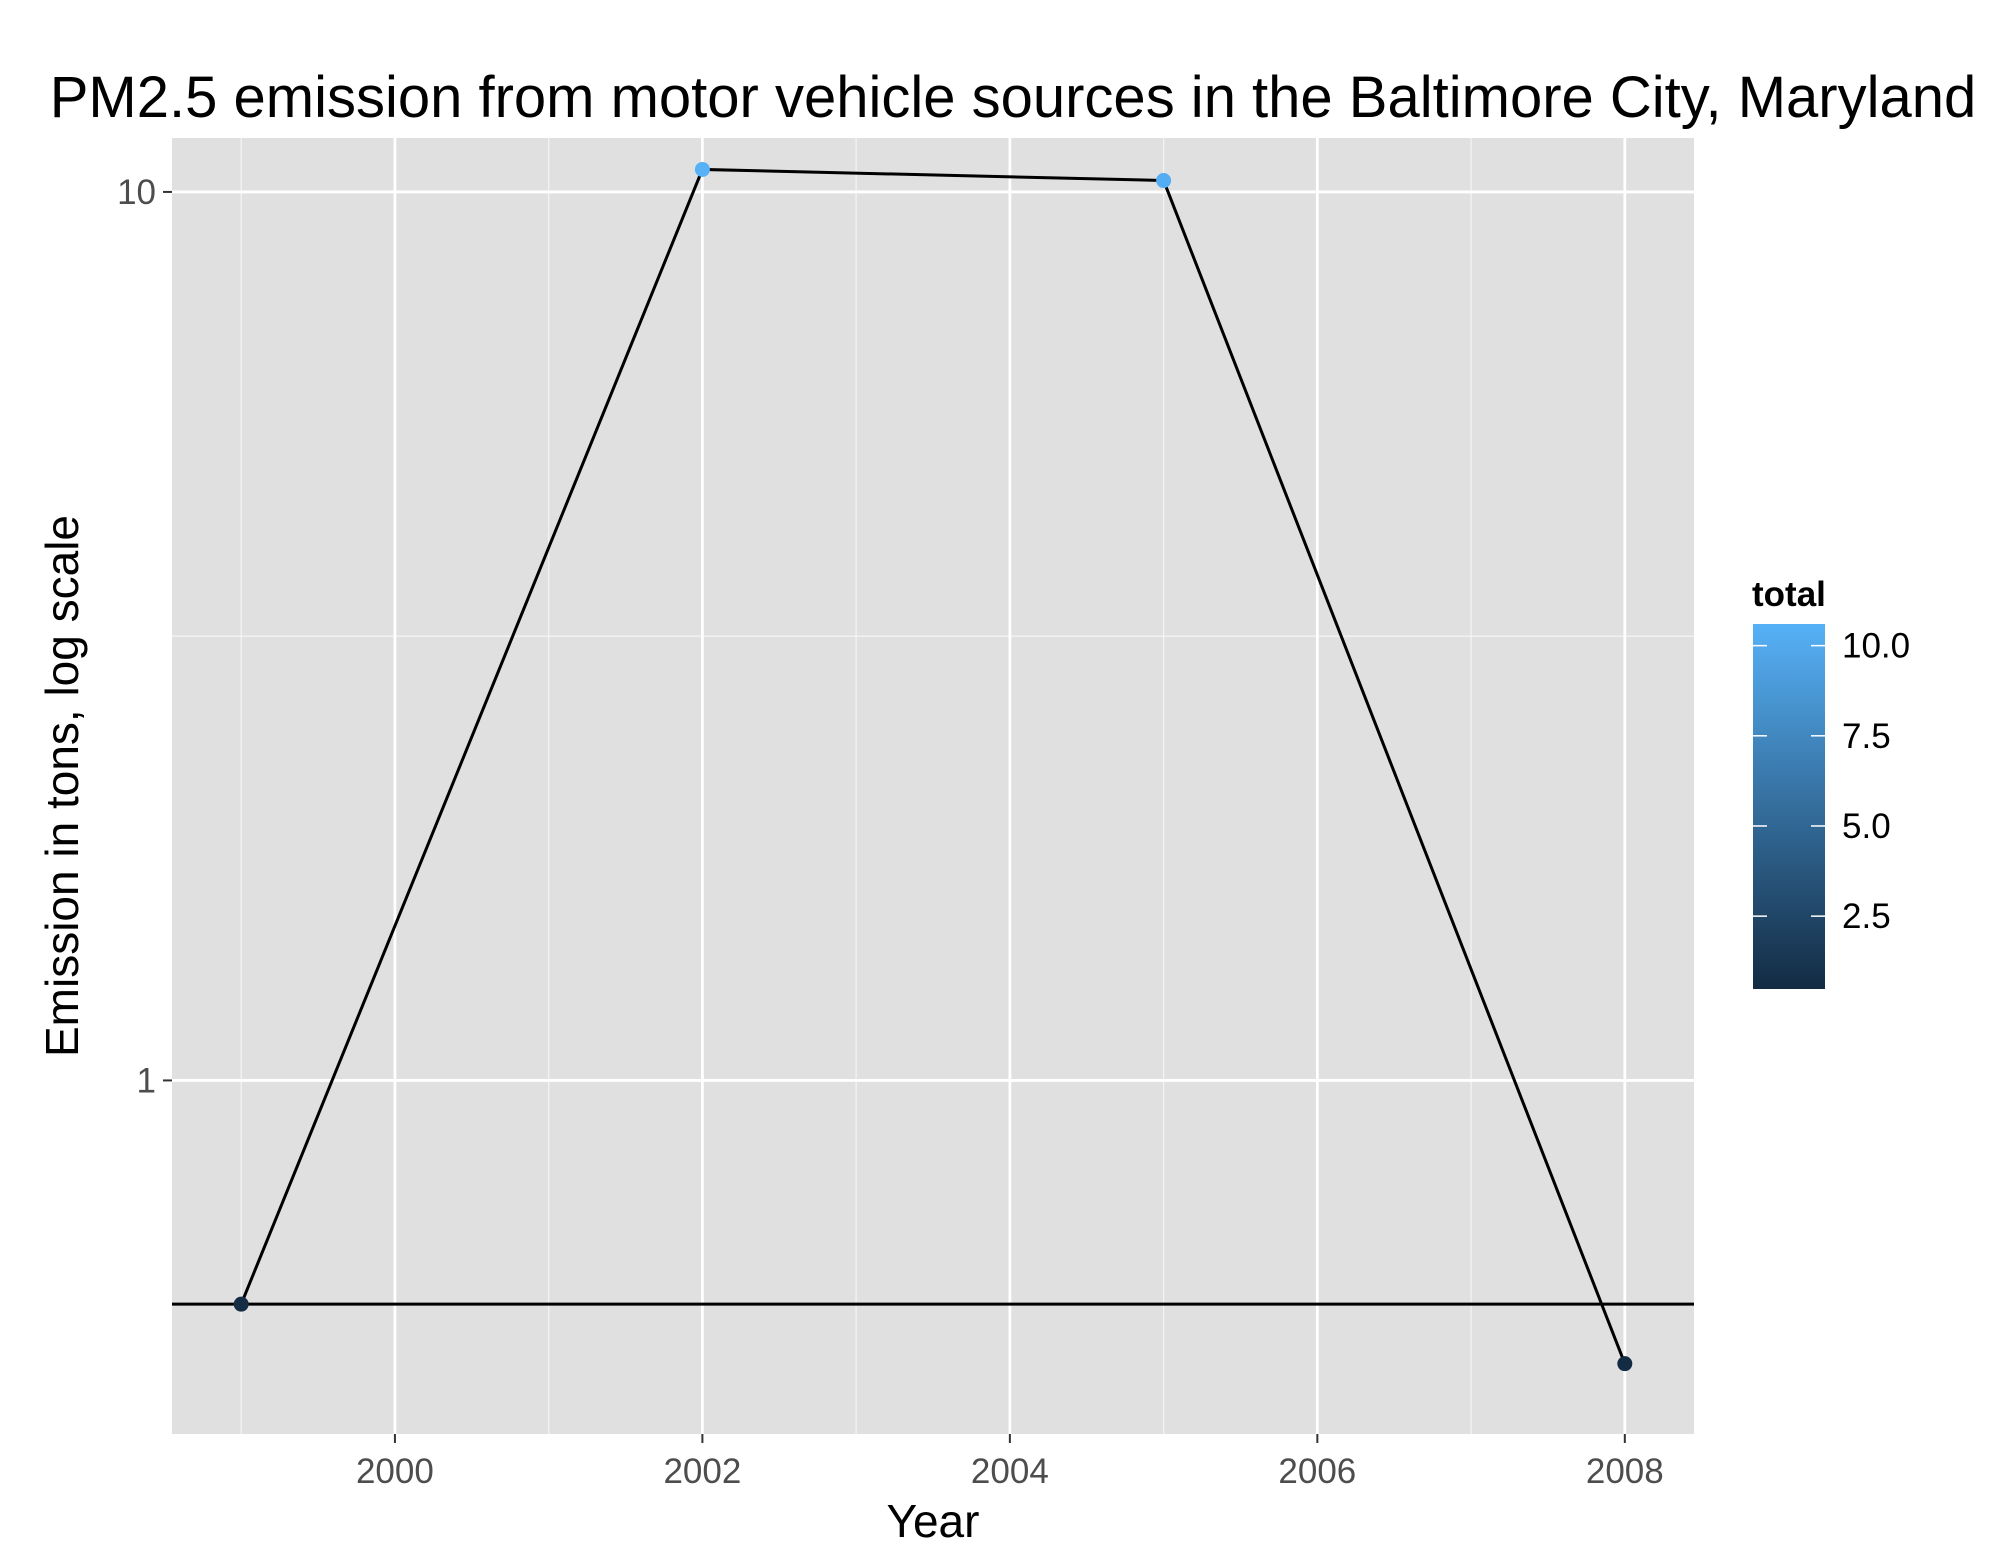  I want to click on y-axis-ticks: 1 10, so click(144, 636).